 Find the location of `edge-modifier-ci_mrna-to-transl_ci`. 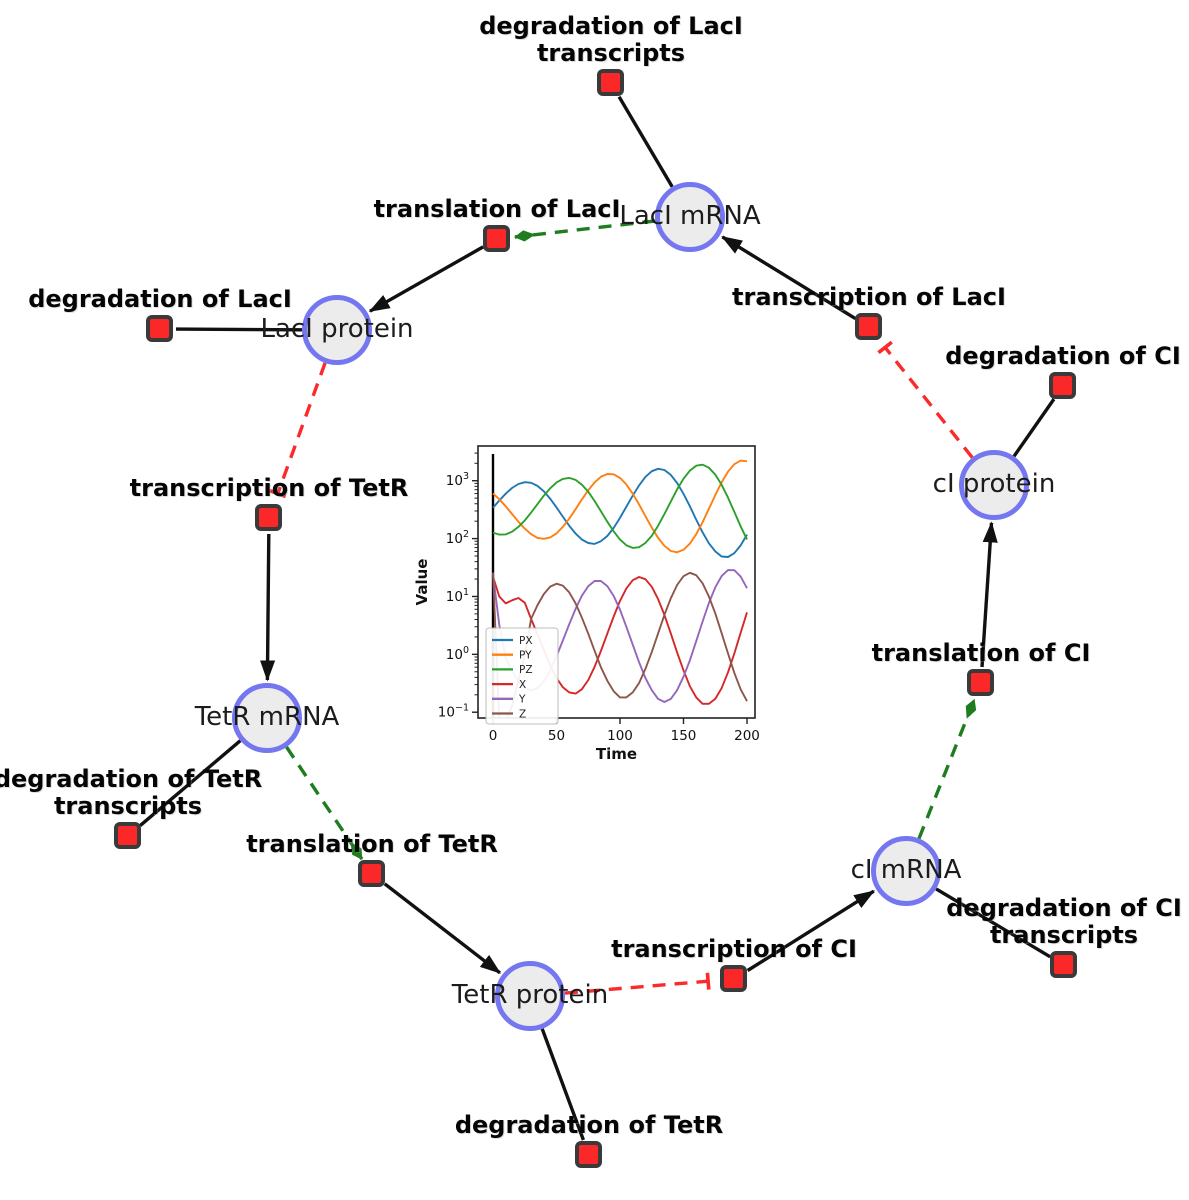

edge-modifier-ci_mrna-to-transl_ci is located at coordinates (947, 769).